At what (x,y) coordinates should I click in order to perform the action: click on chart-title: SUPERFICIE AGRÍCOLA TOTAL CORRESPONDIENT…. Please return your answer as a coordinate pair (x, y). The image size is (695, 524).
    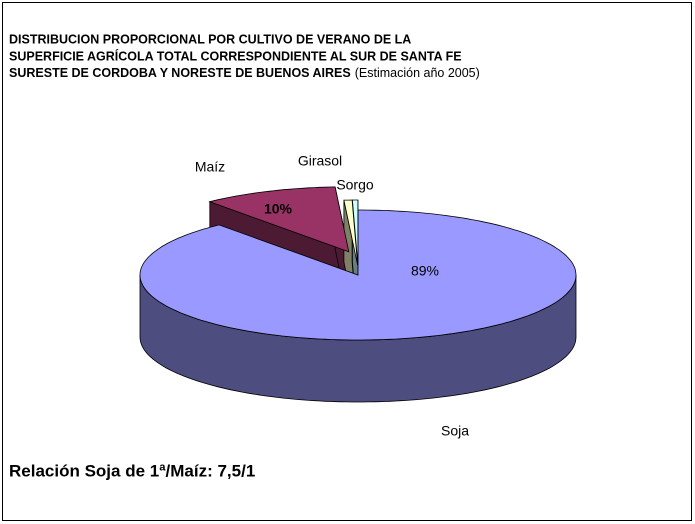
    Looking at the image, I should click on (235, 55).